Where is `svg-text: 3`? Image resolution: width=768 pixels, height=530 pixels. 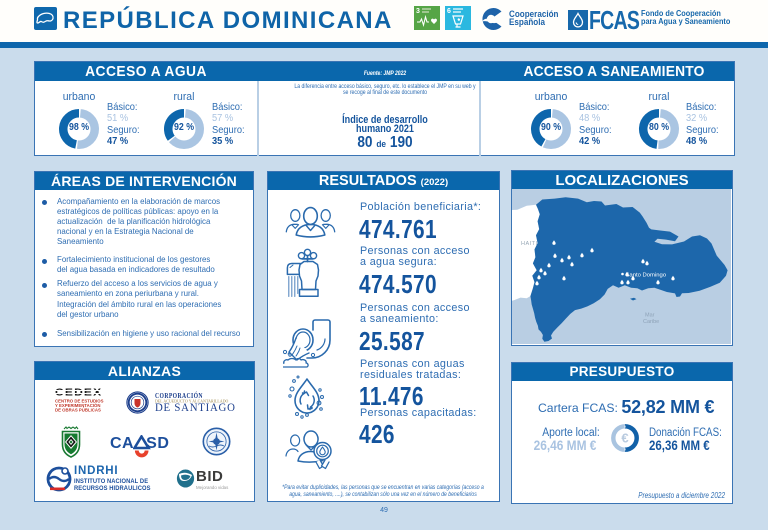
svg-text: 3 is located at coordinates (418, 11).